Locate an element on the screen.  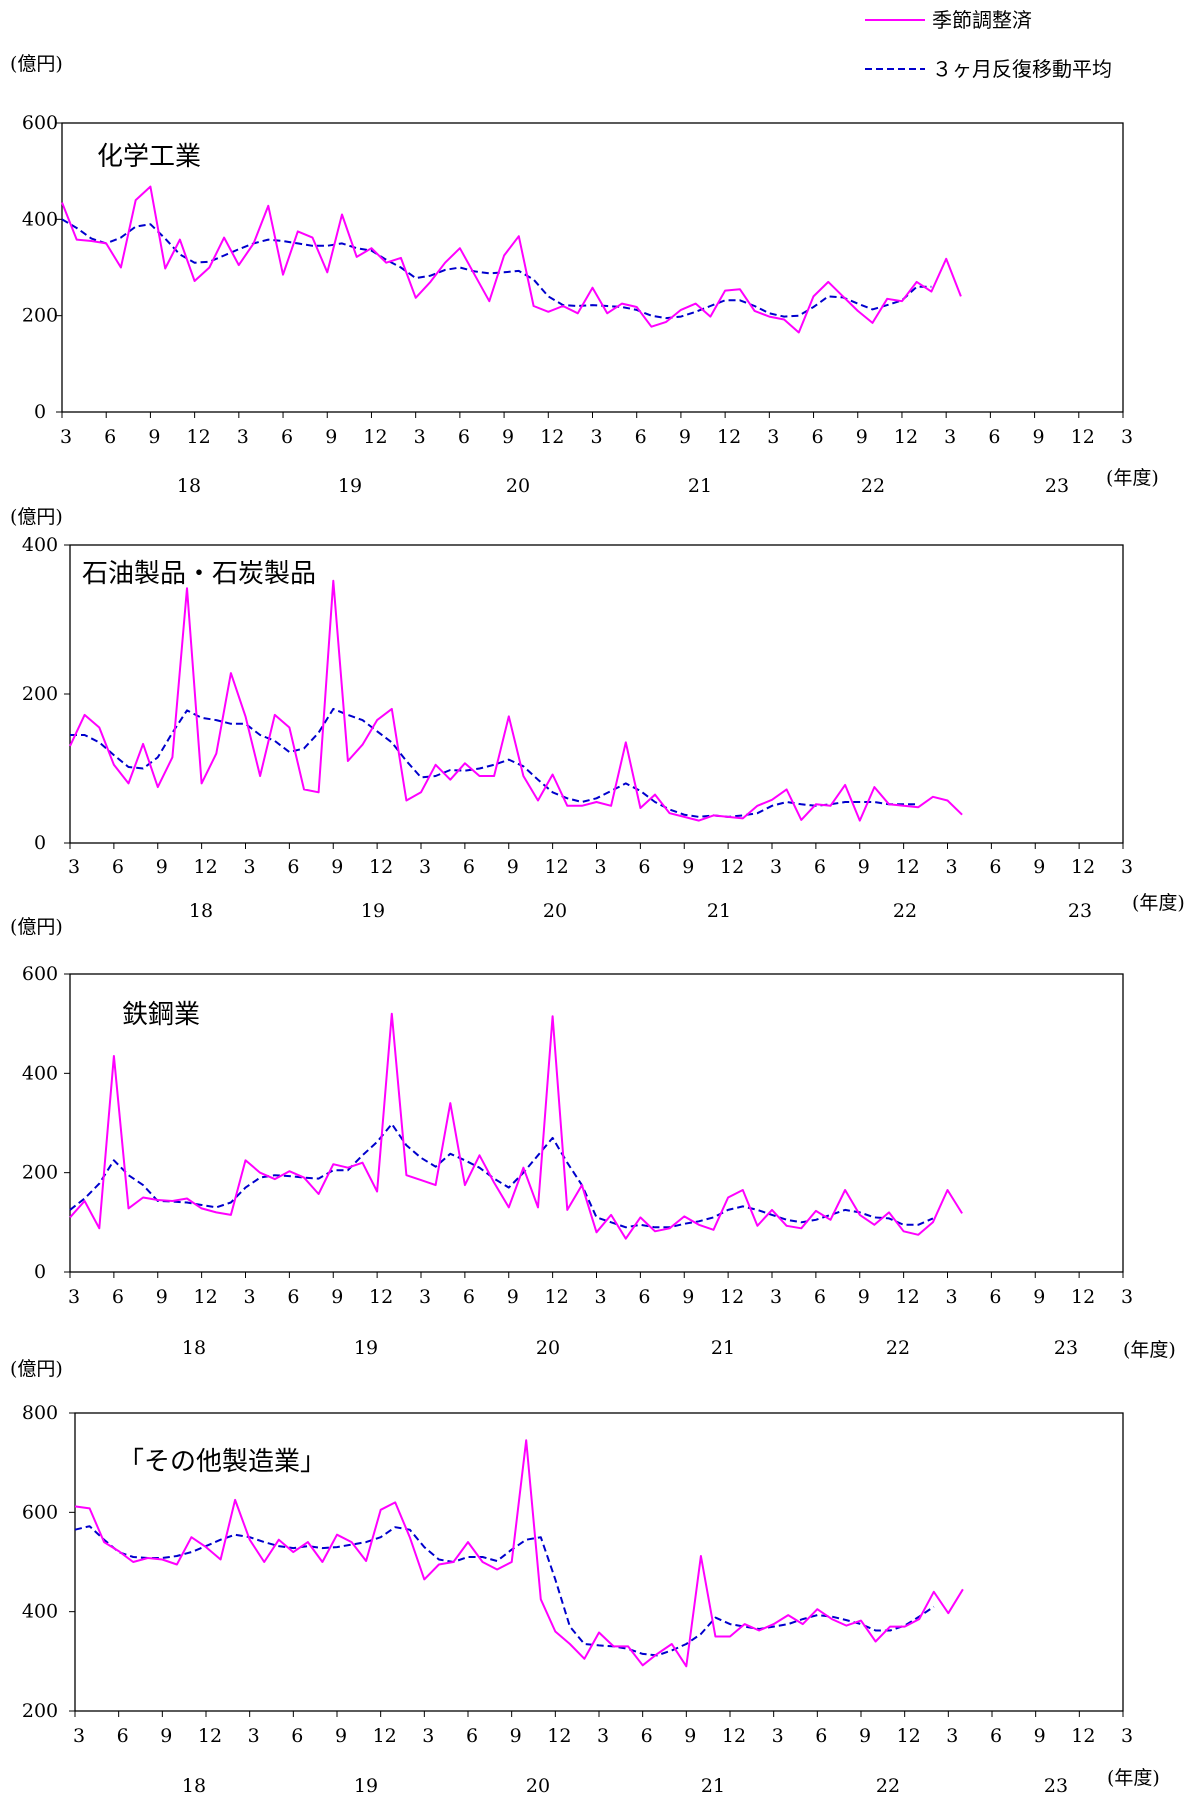
y-tick-label: 0 is located at coordinates (40, 1272).